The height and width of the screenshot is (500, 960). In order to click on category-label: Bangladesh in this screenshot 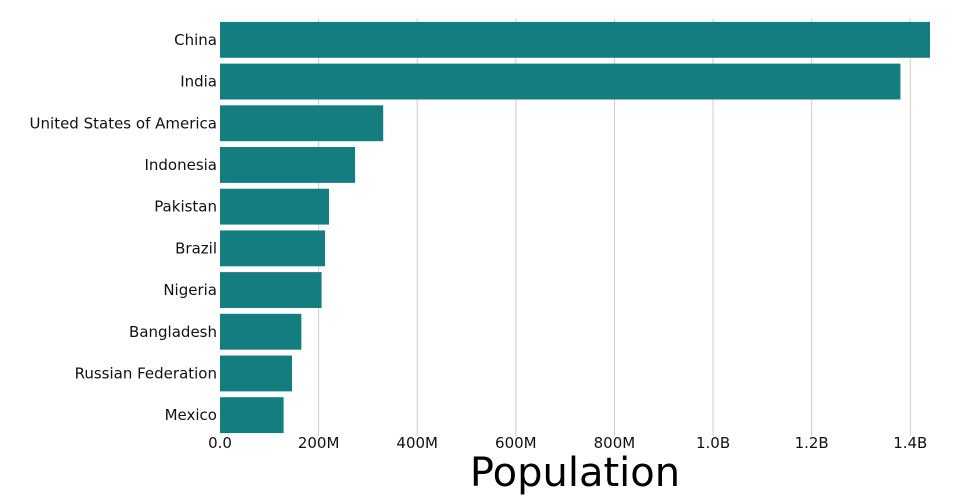, I will do `click(173, 332)`.